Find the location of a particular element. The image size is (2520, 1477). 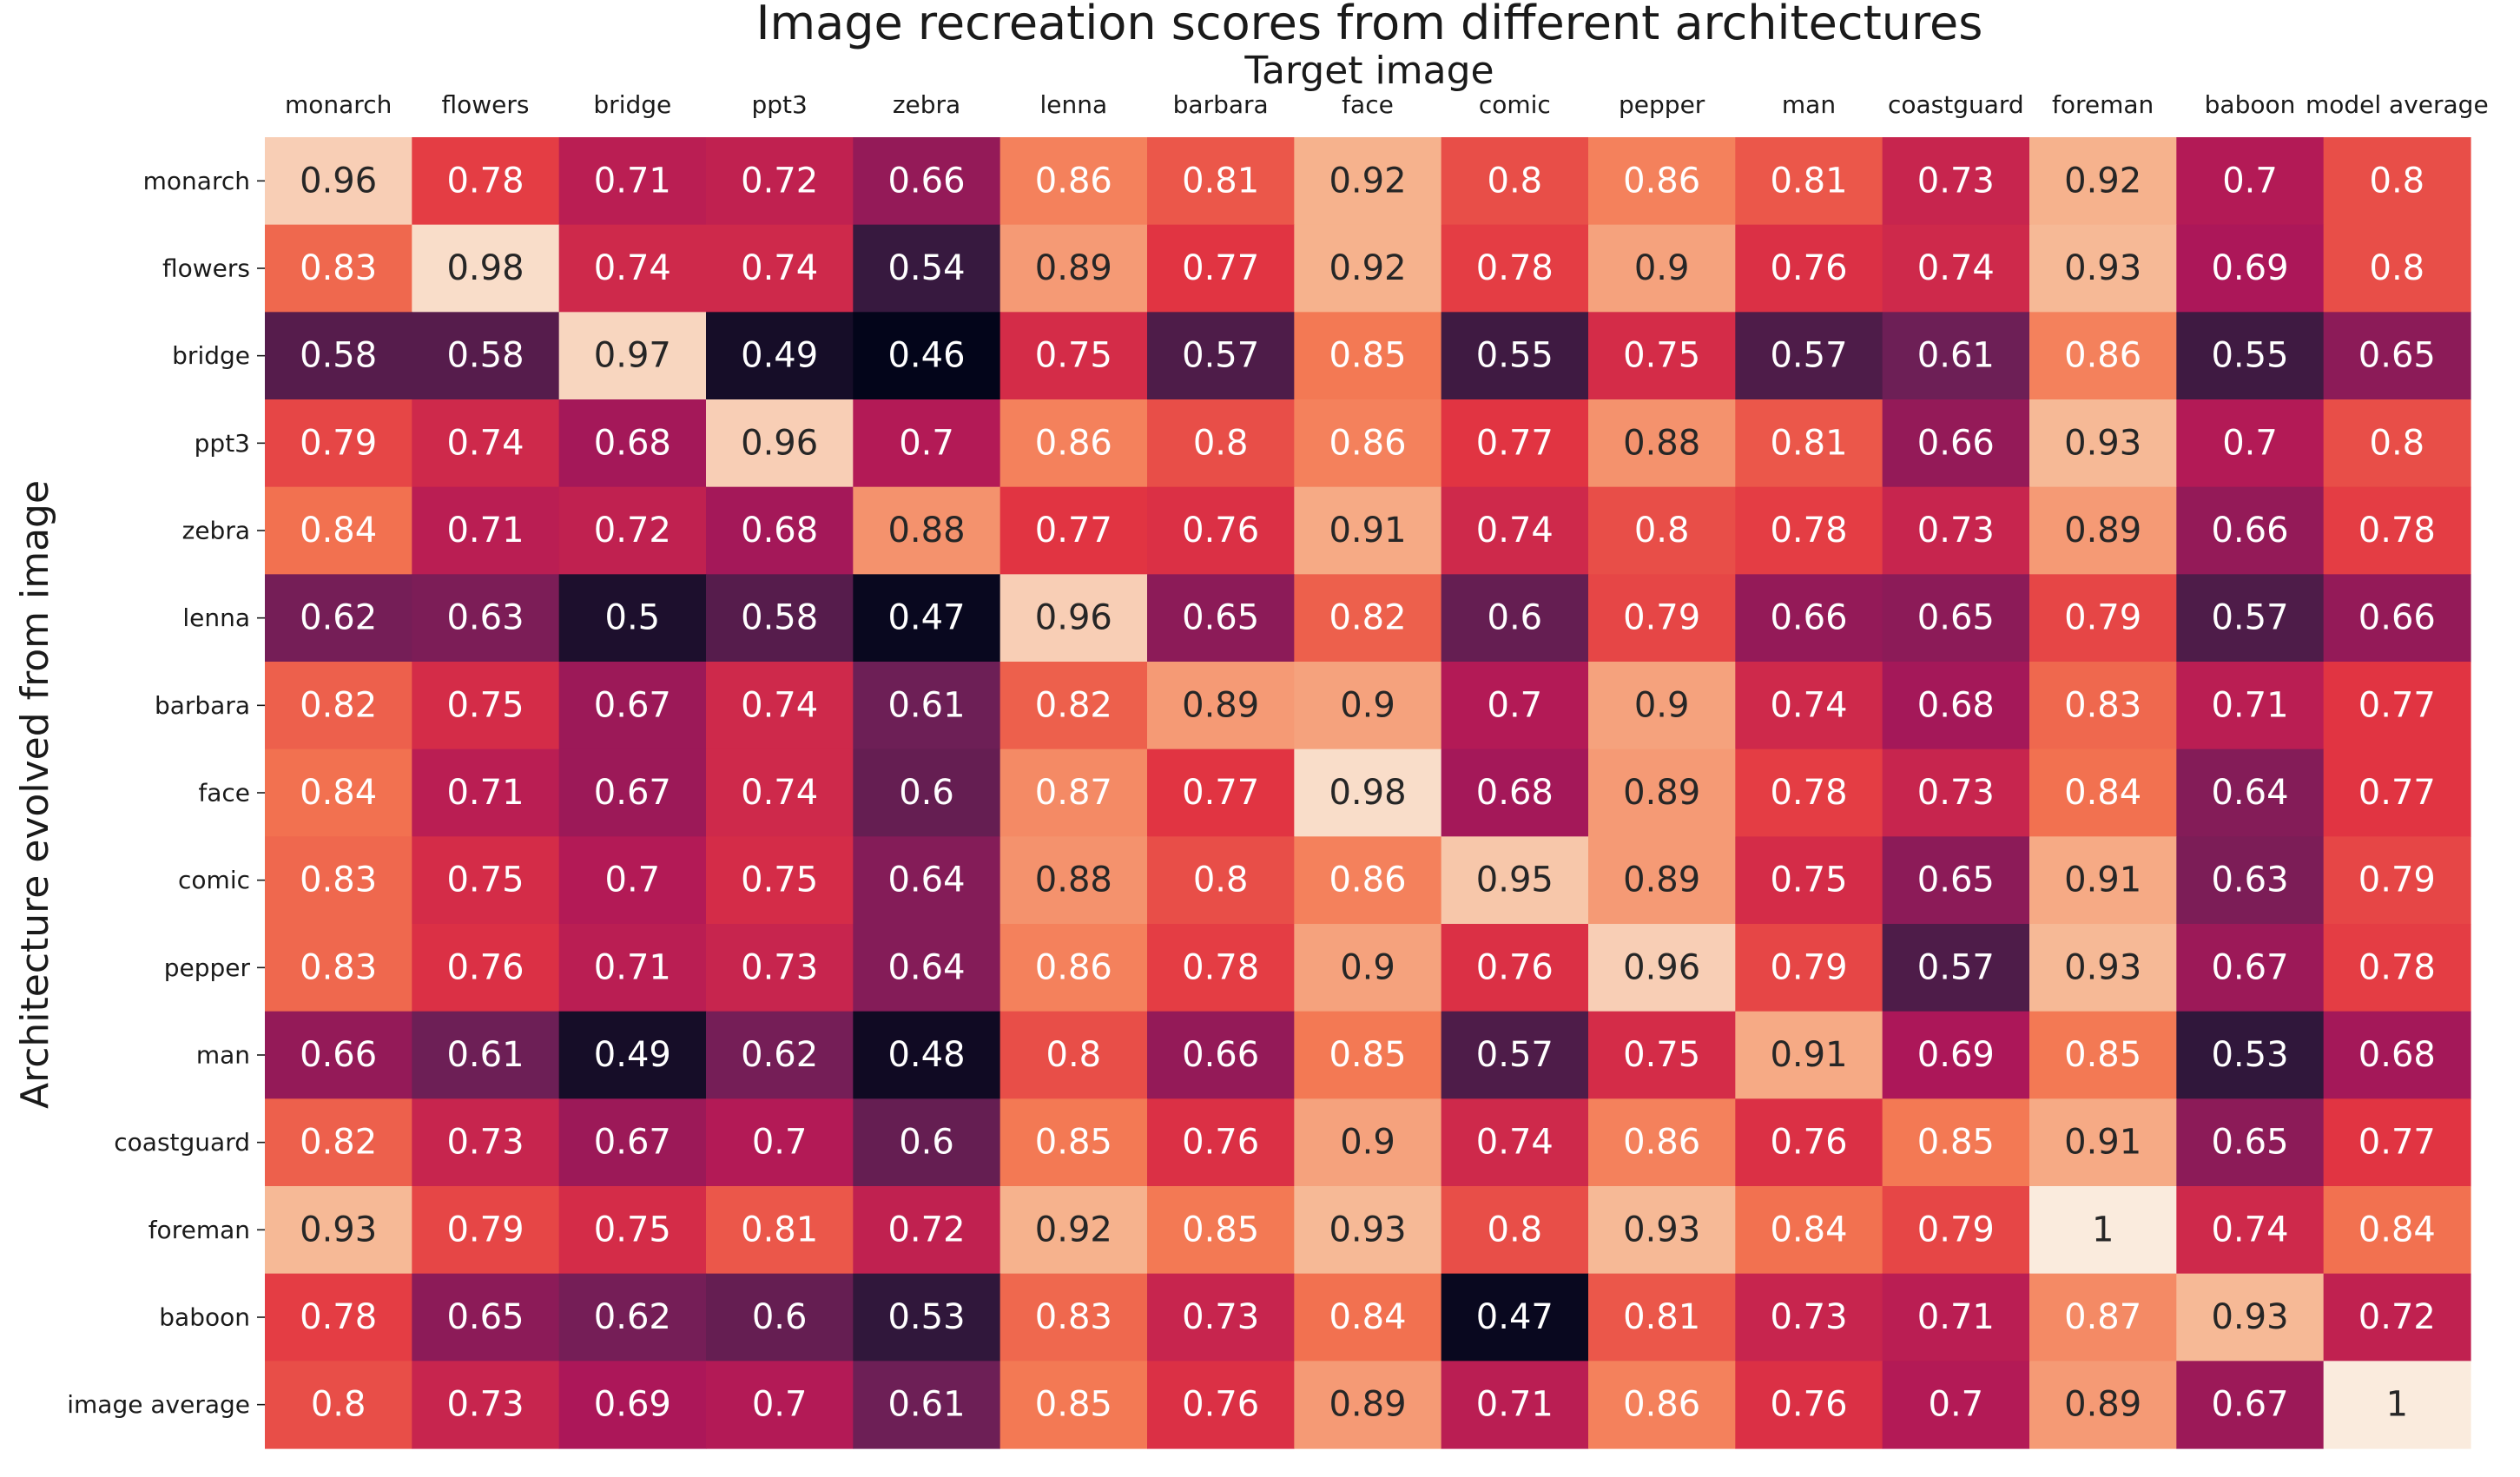

cell-value-label: 0.71 is located at coordinates (1515, 1405).